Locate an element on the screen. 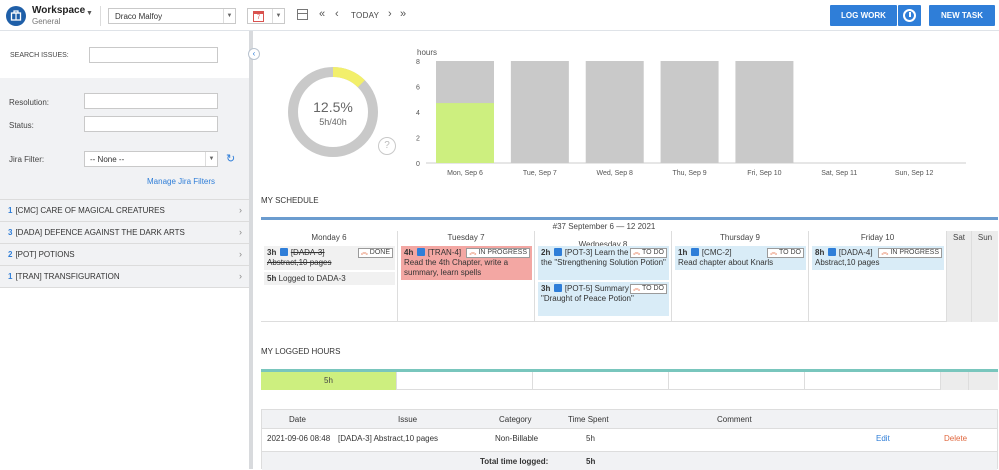 The height and width of the screenshot is (470, 999). day-header: Wednesday 8 is located at coordinates (603, 244).